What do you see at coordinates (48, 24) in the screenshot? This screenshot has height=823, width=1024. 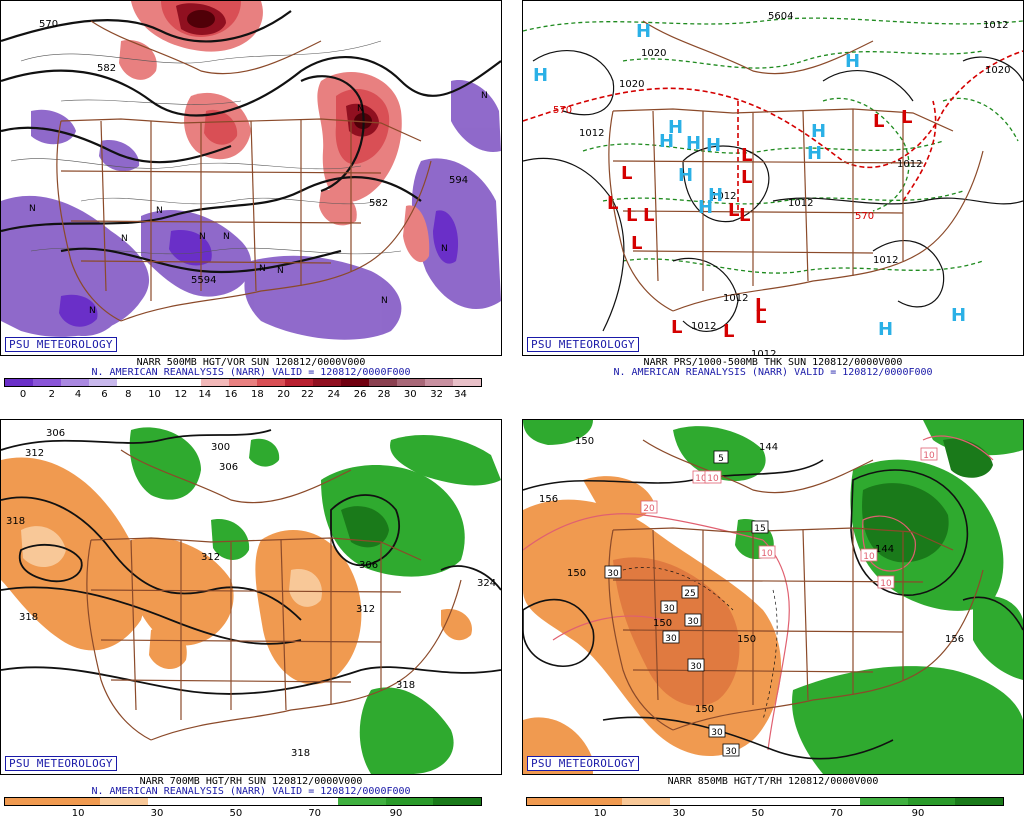 I see `contour-label: 570` at bounding box center [48, 24].